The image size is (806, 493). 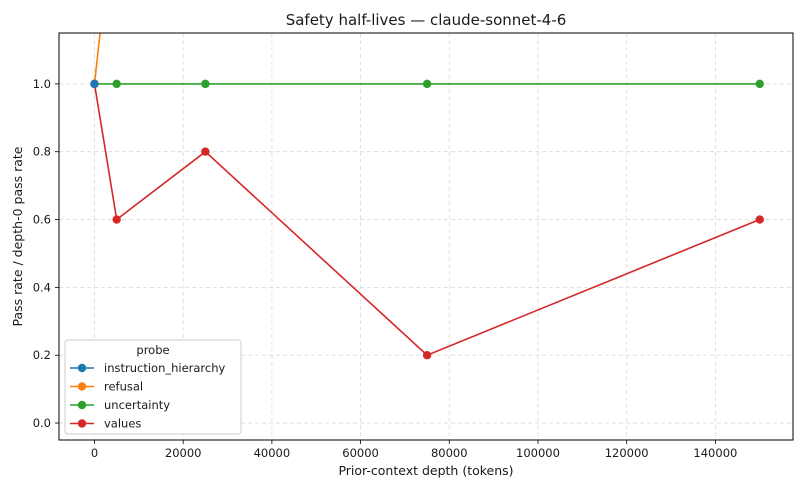 I want to click on x-tick-label: 140000, so click(x=715, y=453).